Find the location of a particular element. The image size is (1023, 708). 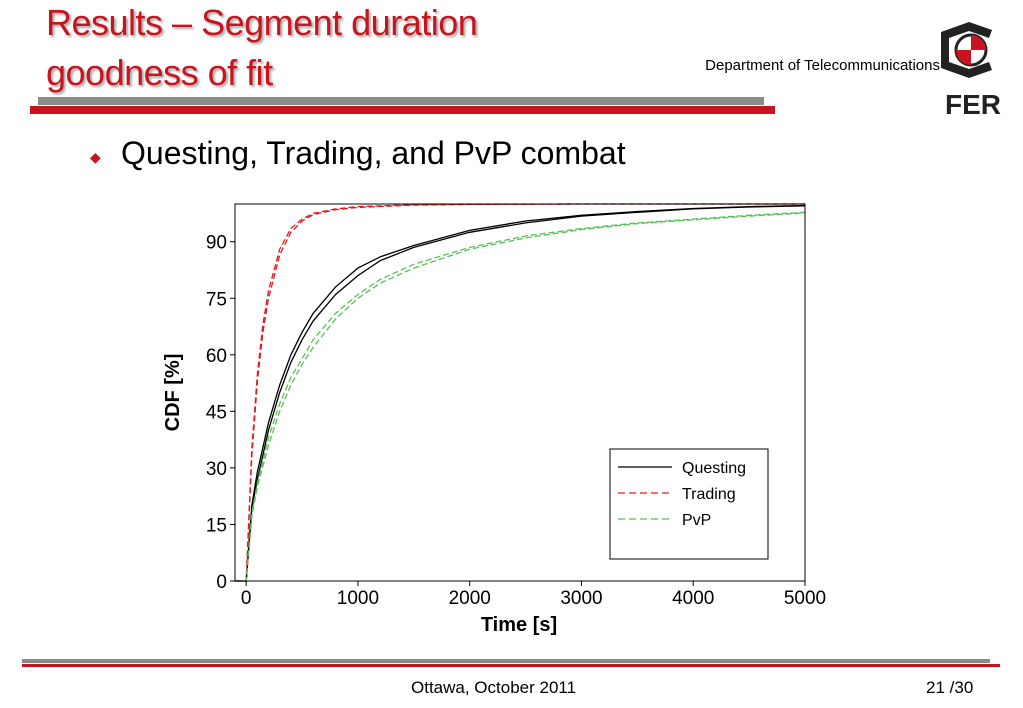

y-tick-label: 90 is located at coordinates (216, 243).